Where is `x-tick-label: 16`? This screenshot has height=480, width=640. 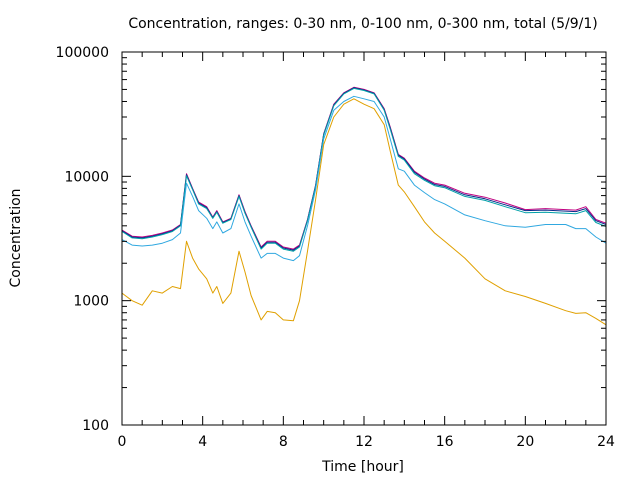
x-tick-label: 16 is located at coordinates (445, 442).